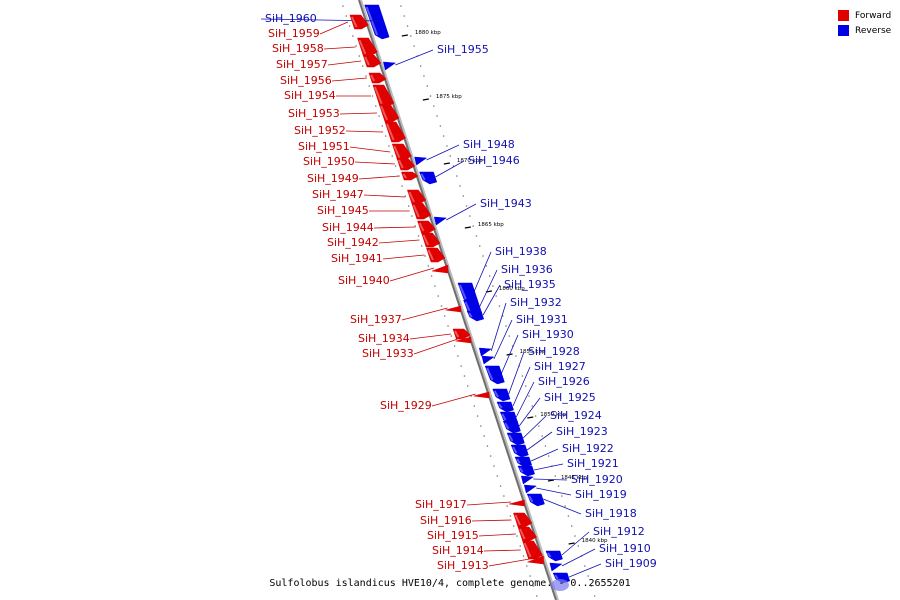  I want to click on gene-sih-1953: SiH_1953, so click(344, 113).